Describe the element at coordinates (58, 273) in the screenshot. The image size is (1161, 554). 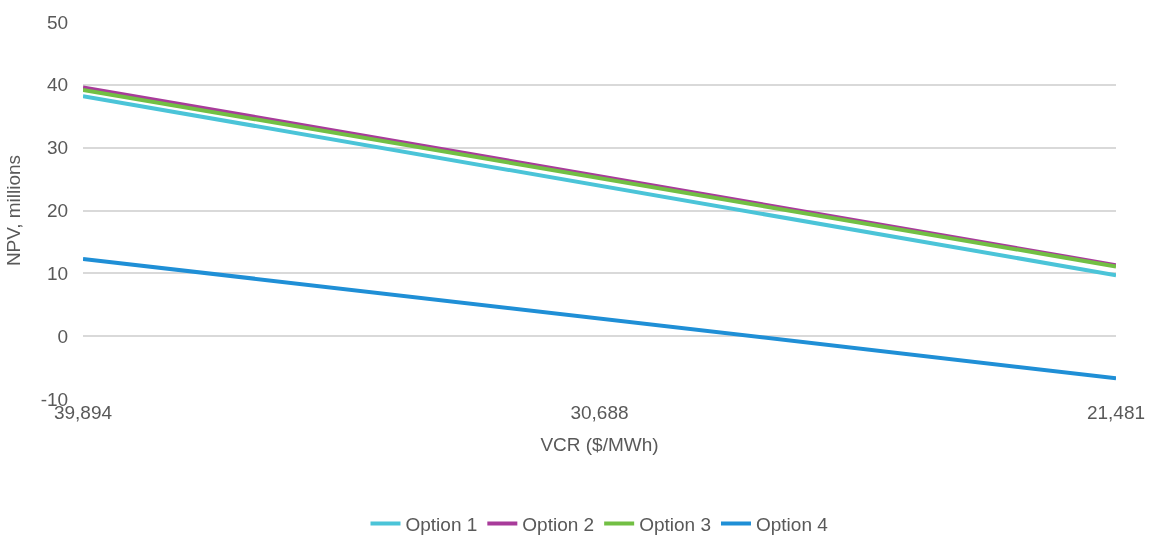
I see `y-tick-label: 10` at that location.